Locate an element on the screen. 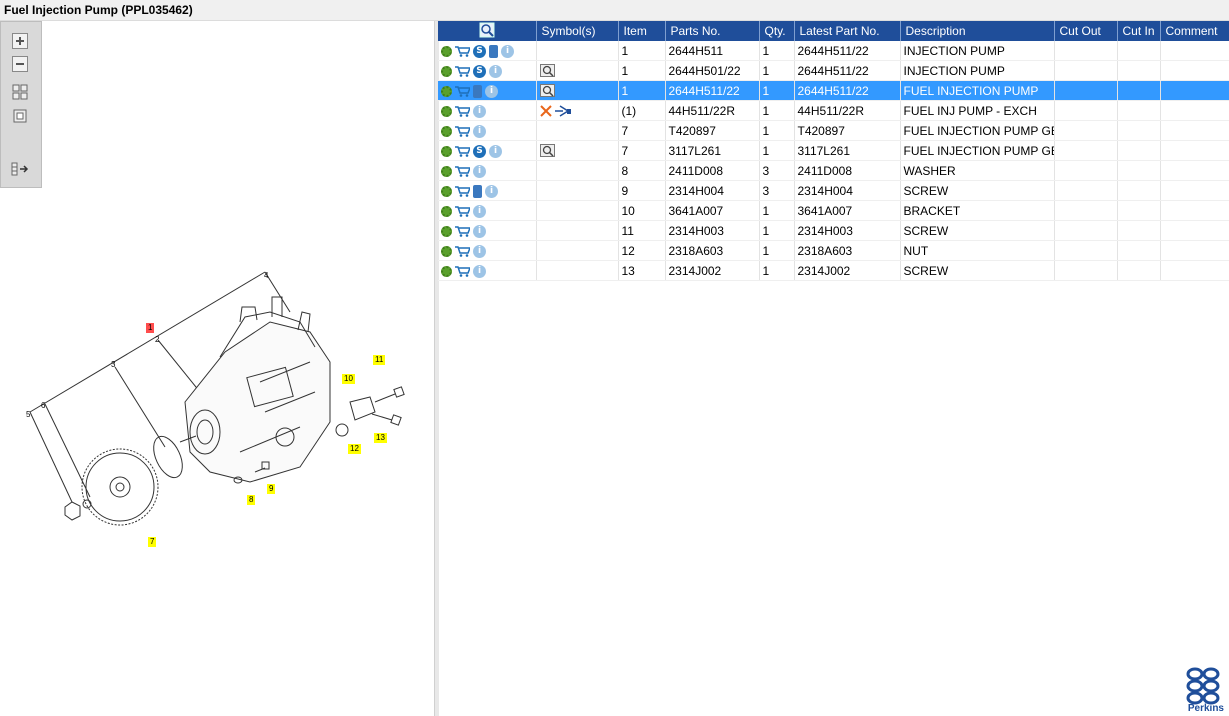 This screenshot has width=1229, height=716. search-parts-icon is located at coordinates (487, 30).